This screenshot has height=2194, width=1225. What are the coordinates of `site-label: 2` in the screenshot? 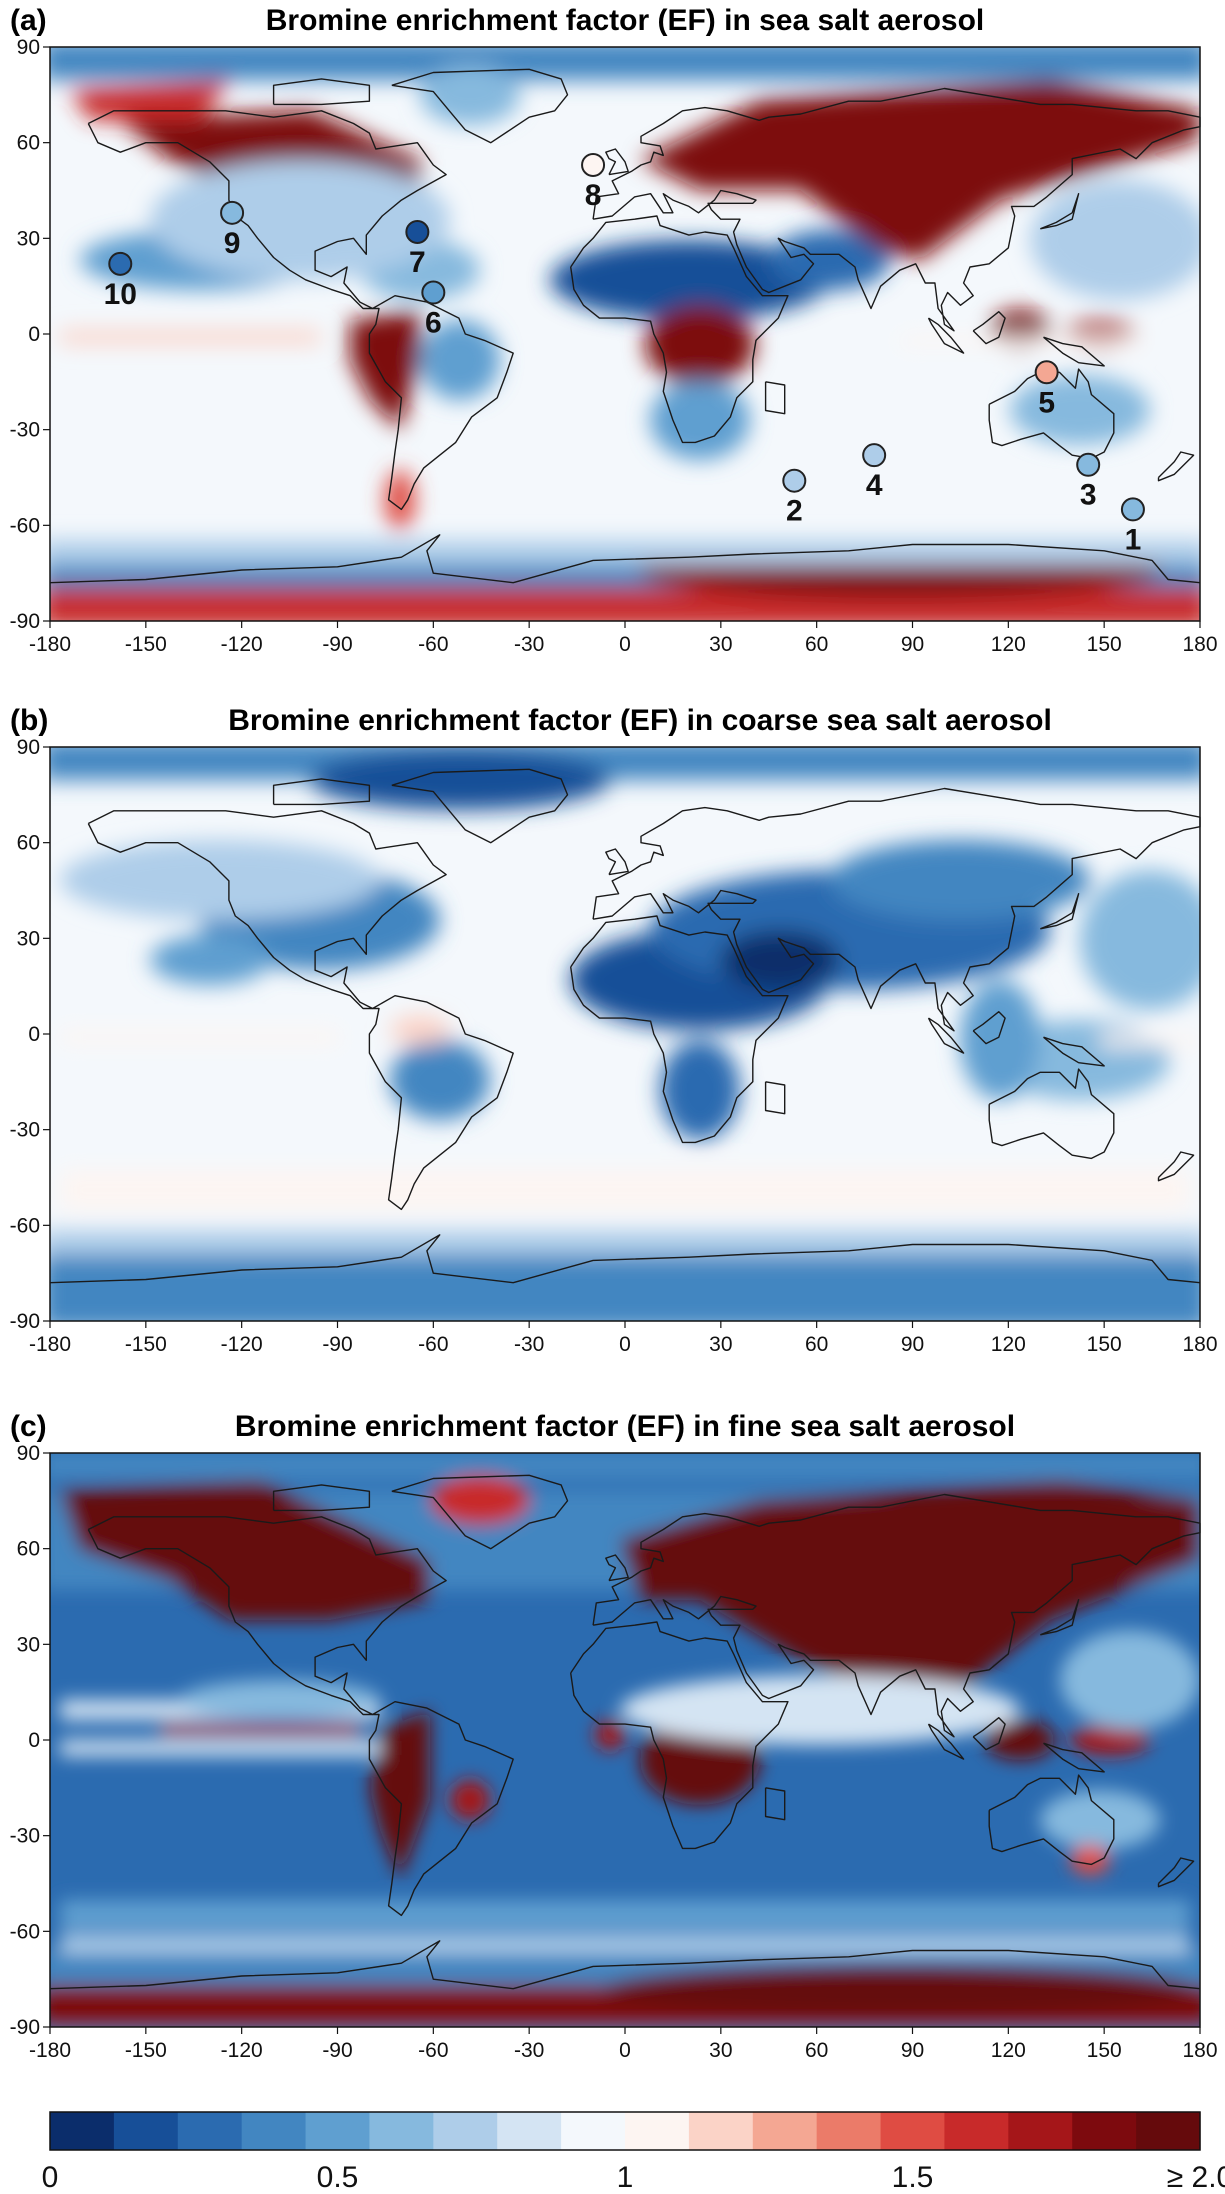 It's located at (794, 511).